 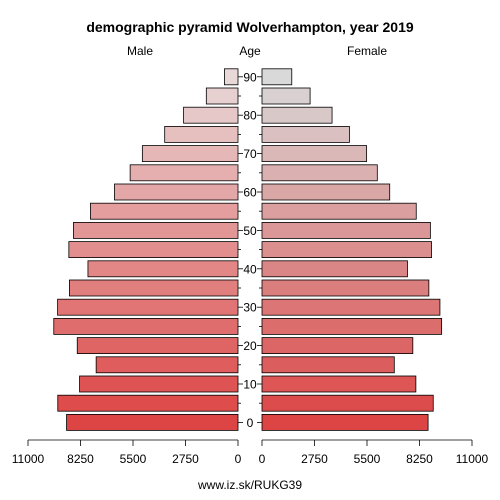 What do you see at coordinates (250, 231) in the screenshot?
I see `age-tick-label: 50` at bounding box center [250, 231].